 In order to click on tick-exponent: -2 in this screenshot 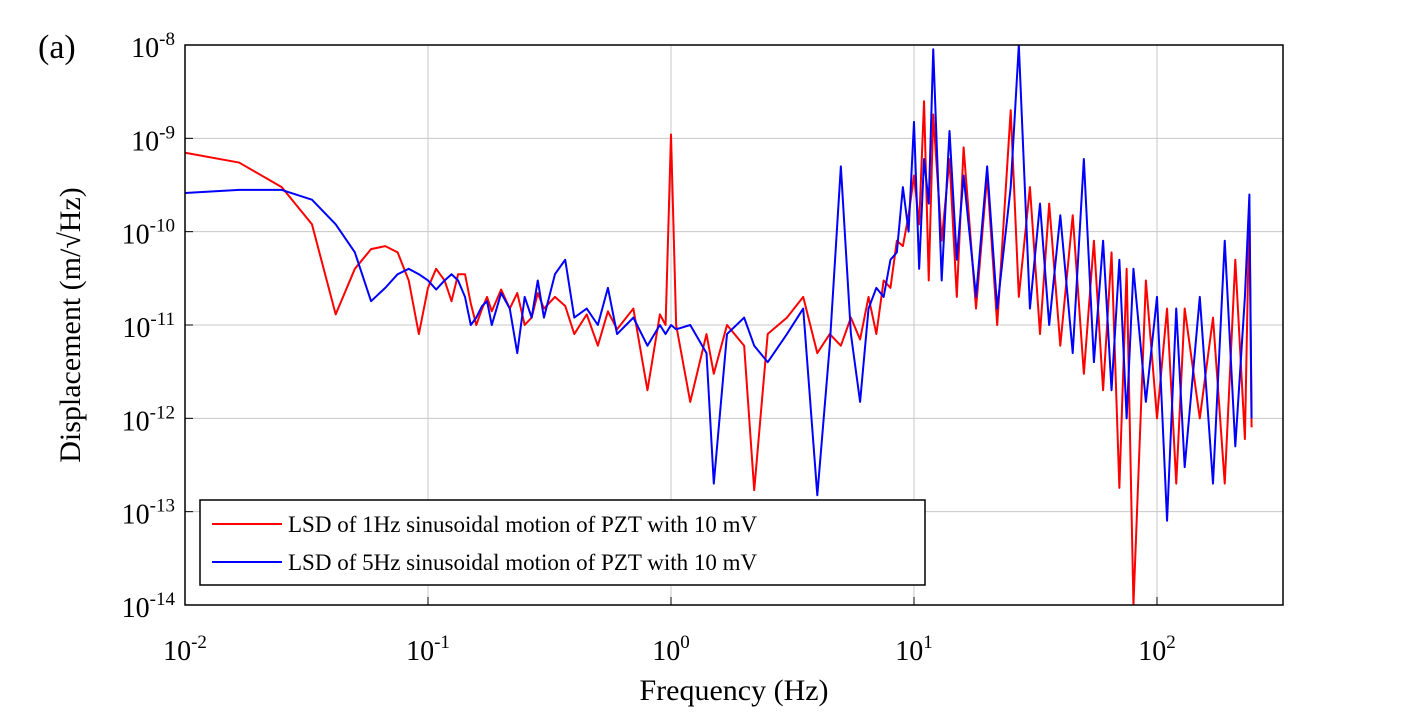, I will do `click(199, 642)`.